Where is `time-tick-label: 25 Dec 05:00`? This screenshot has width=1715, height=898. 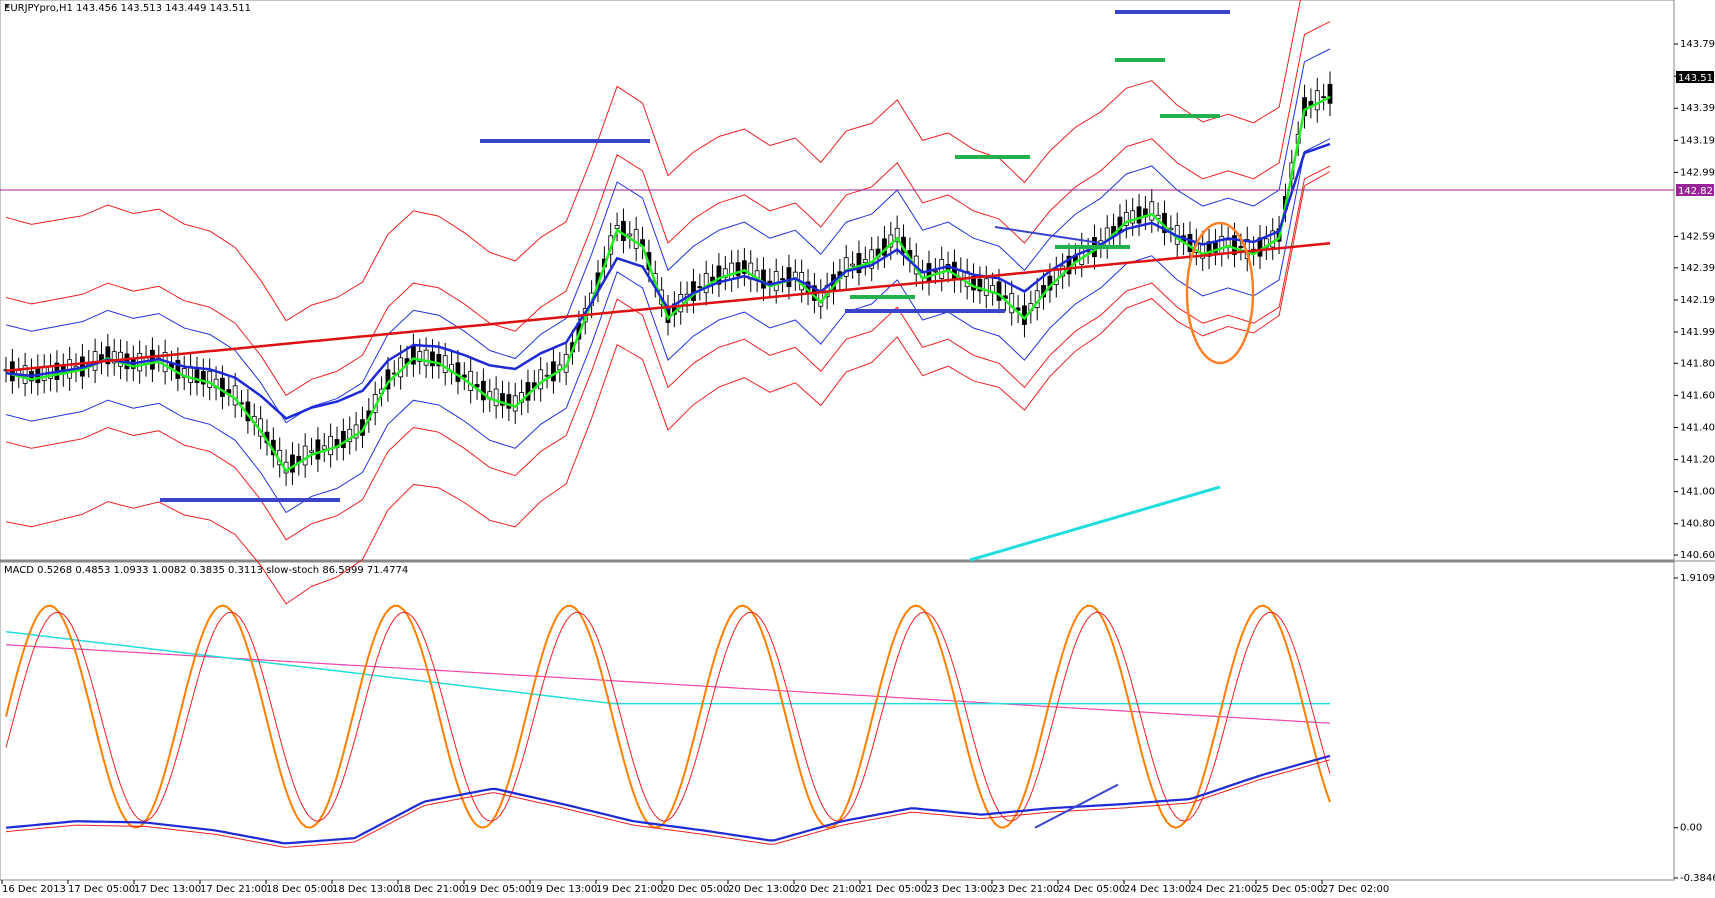
time-tick-label: 25 Dec 05:00 is located at coordinates (1289, 889).